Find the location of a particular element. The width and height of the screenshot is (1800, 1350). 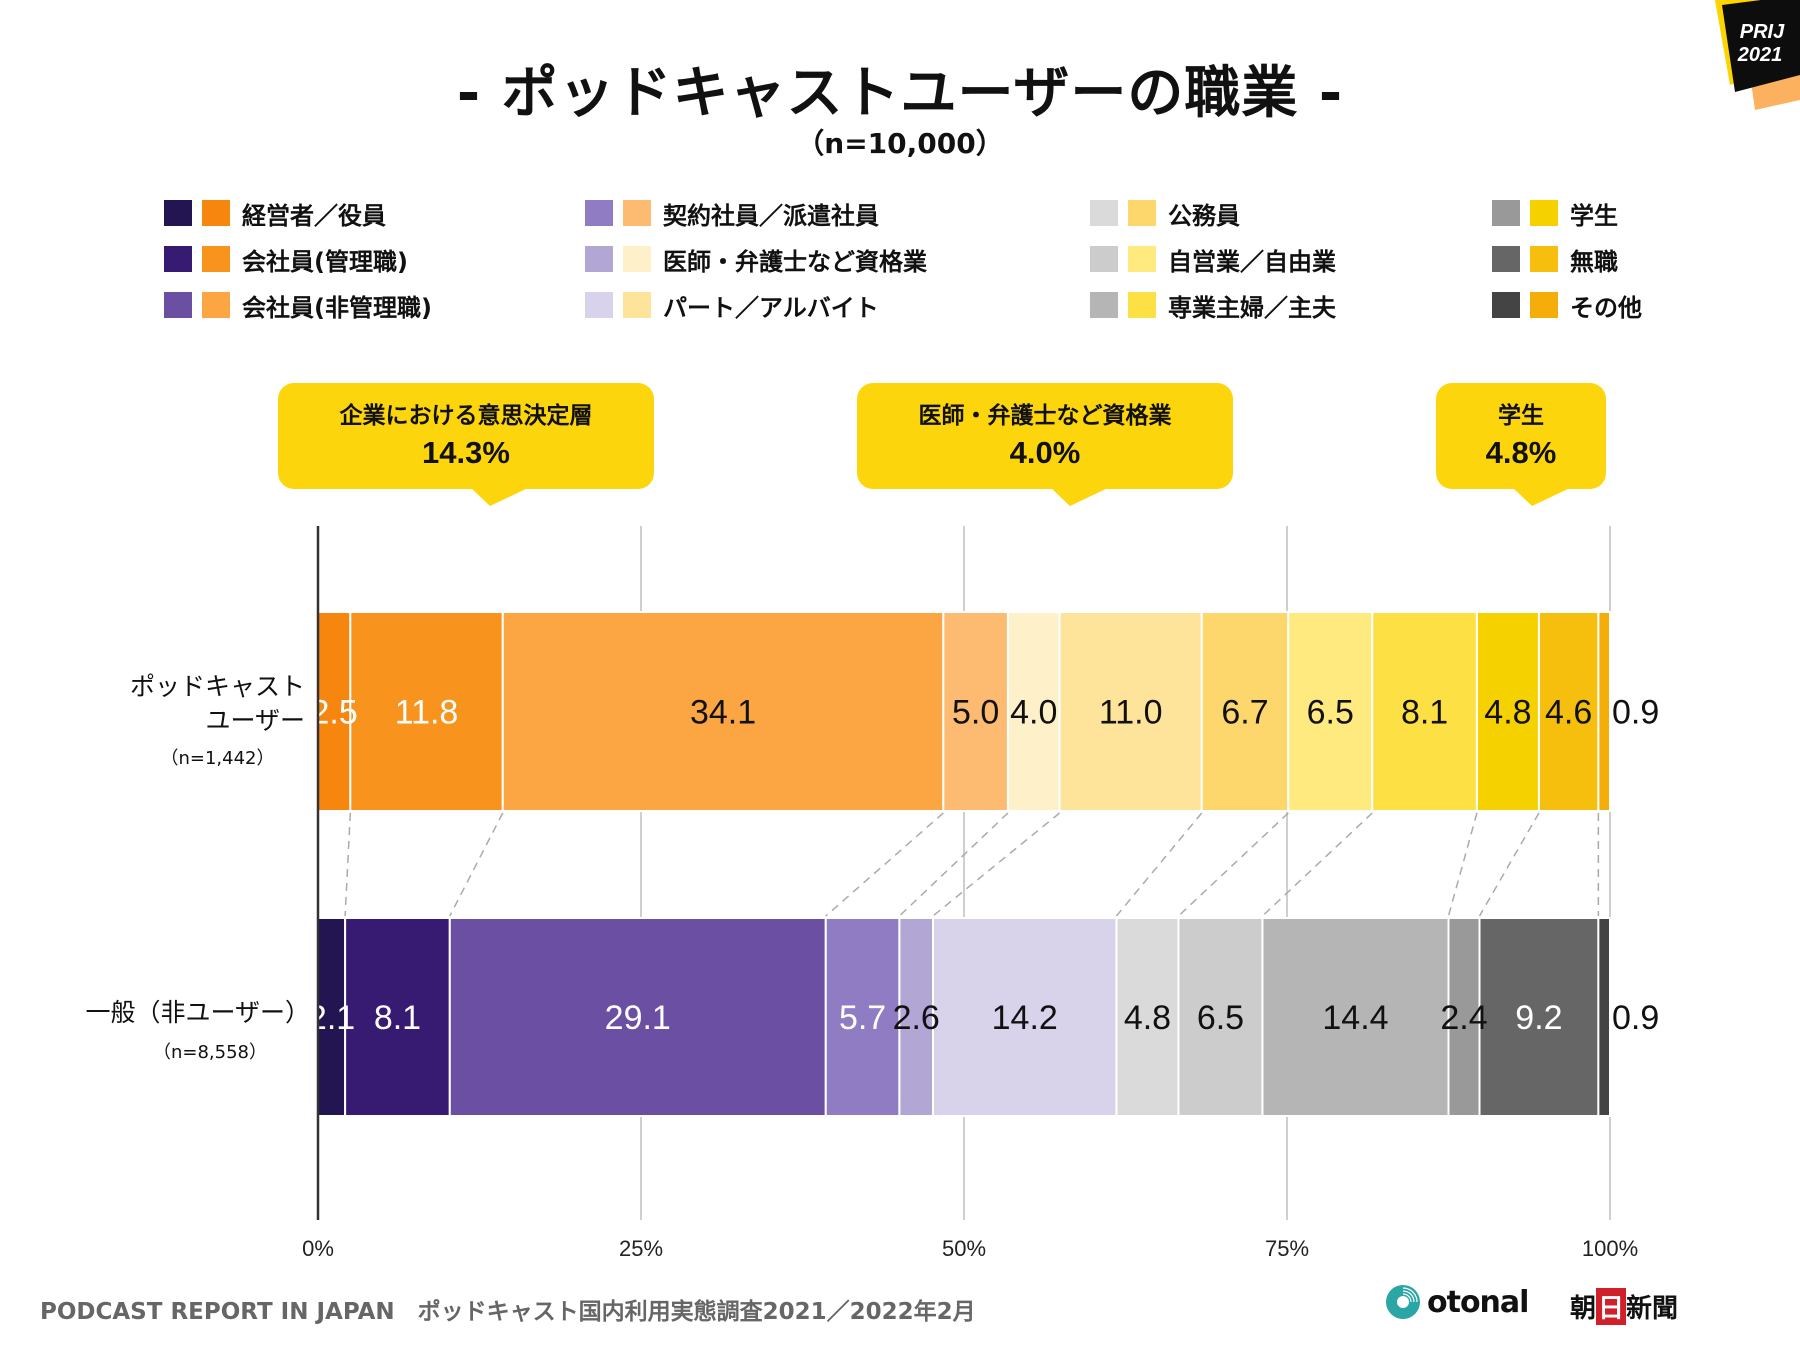

data-label: 5.0 is located at coordinates (975, 713).